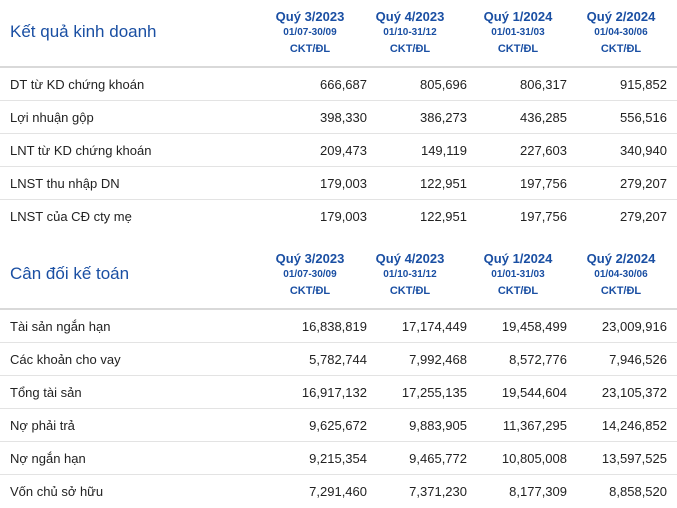 The image size is (677, 508). I want to click on period-quarter: Quý 3/2023, so click(310, 16).